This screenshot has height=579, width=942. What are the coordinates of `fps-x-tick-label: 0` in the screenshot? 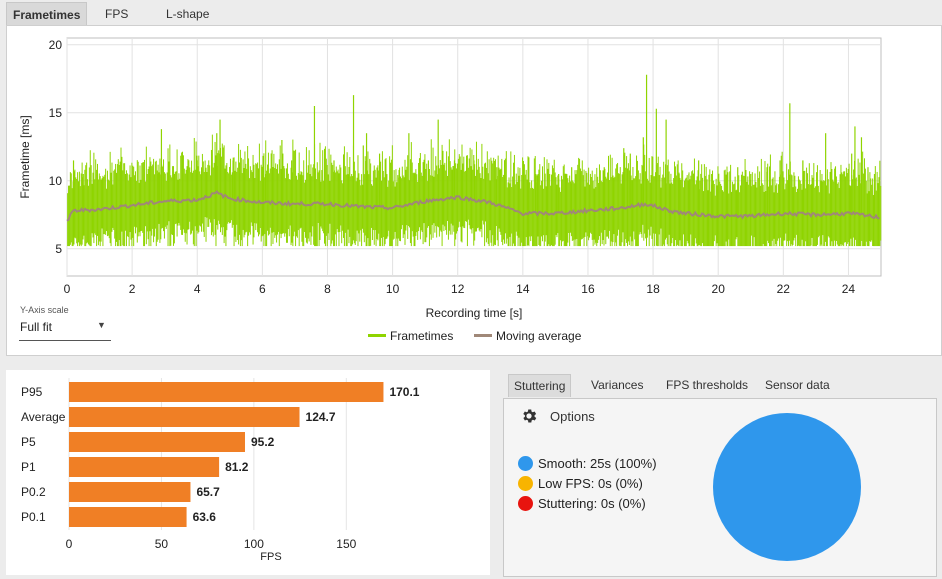 It's located at (69, 544).